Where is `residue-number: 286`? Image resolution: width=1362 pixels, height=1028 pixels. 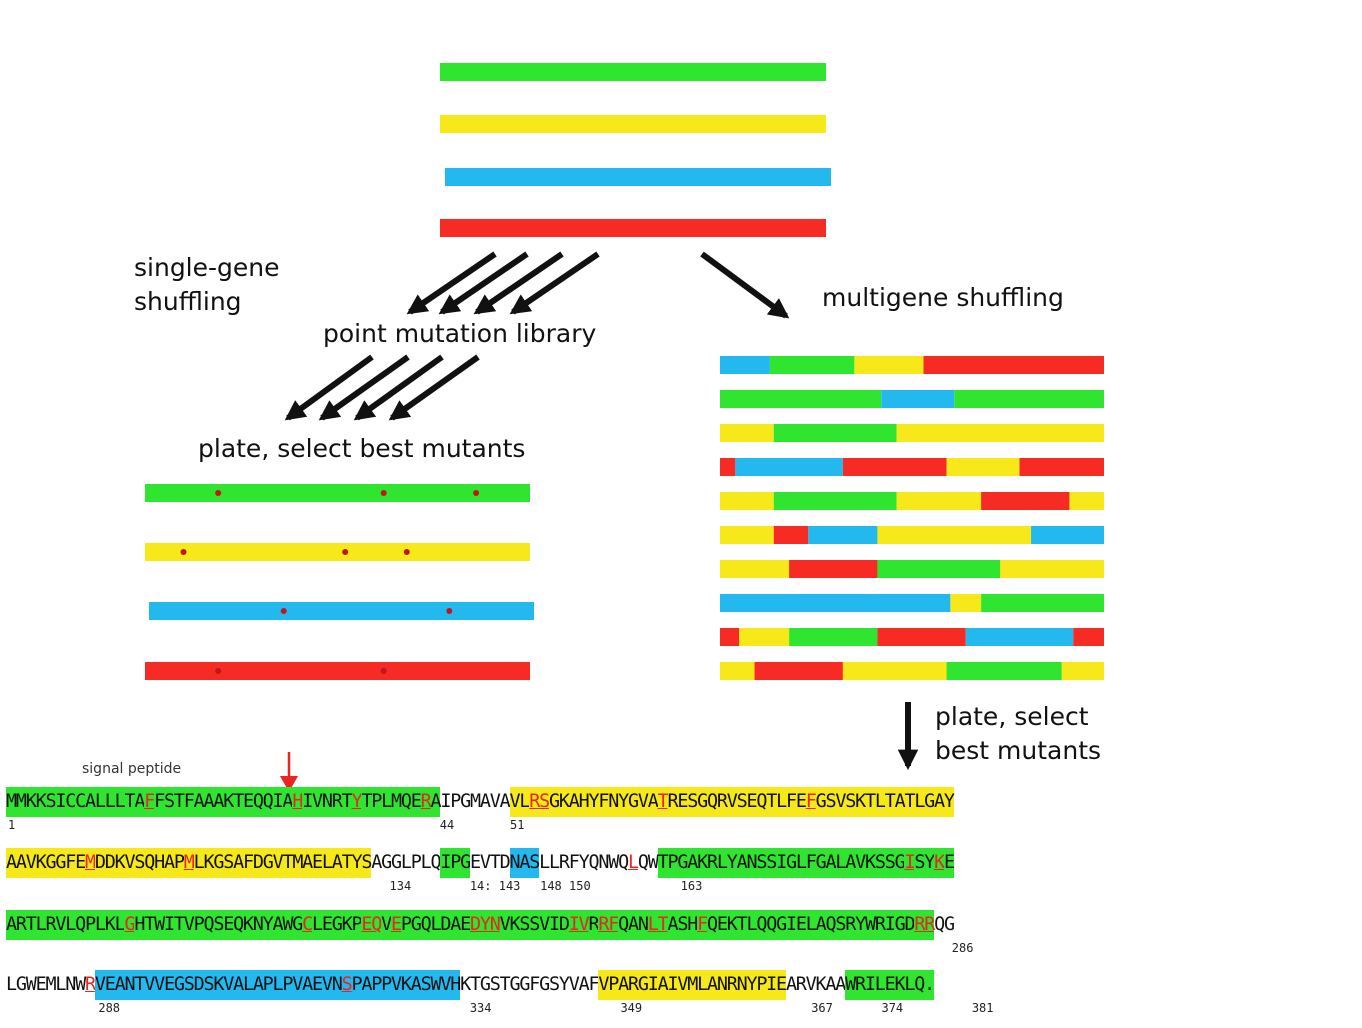 residue-number: 286 is located at coordinates (962, 948).